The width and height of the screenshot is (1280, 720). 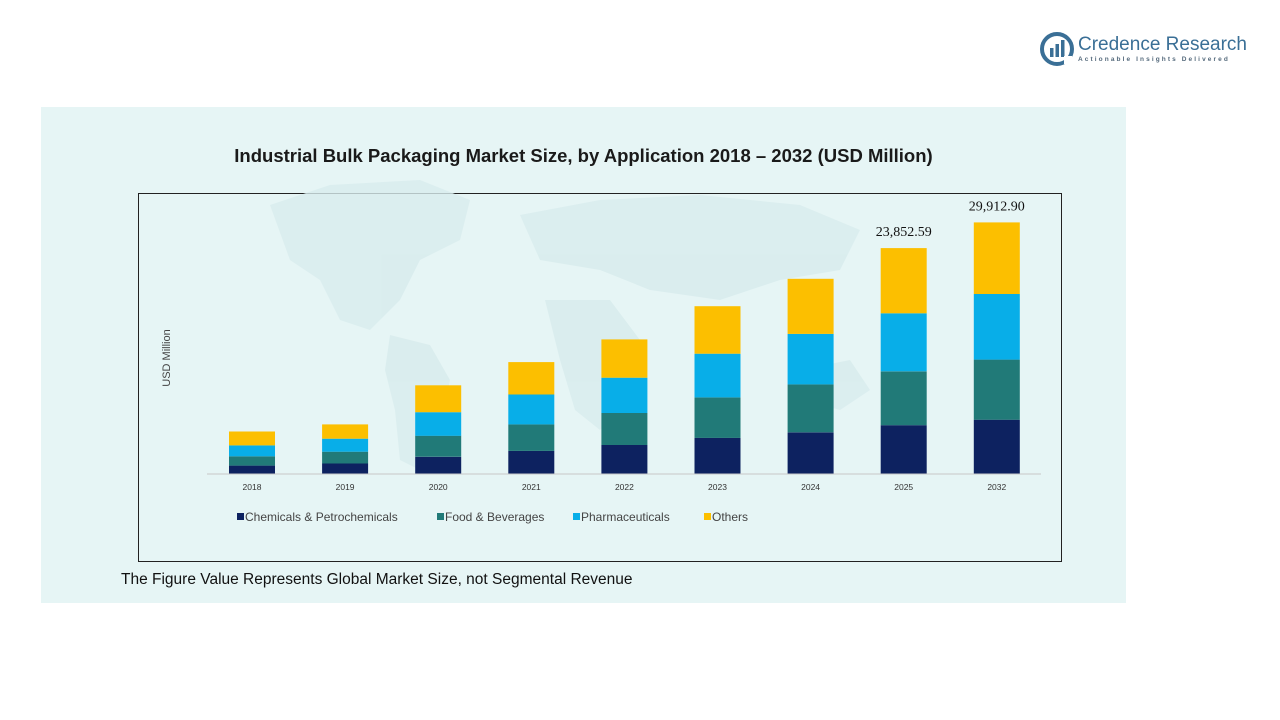 I want to click on y-axis-label: USD Million, so click(x=167, y=357).